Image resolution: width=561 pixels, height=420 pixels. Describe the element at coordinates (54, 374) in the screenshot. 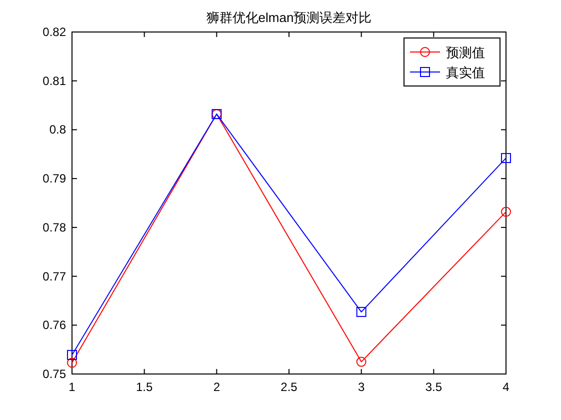

I see `y-tick-label: 0.75` at that location.